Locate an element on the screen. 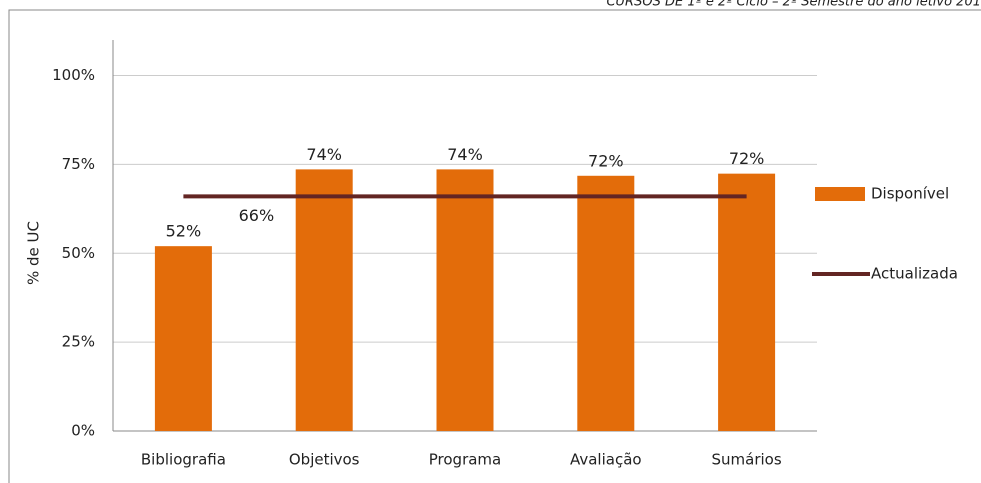 This screenshot has width=981, height=483. x-tick-label: Sumários is located at coordinates (747, 460).